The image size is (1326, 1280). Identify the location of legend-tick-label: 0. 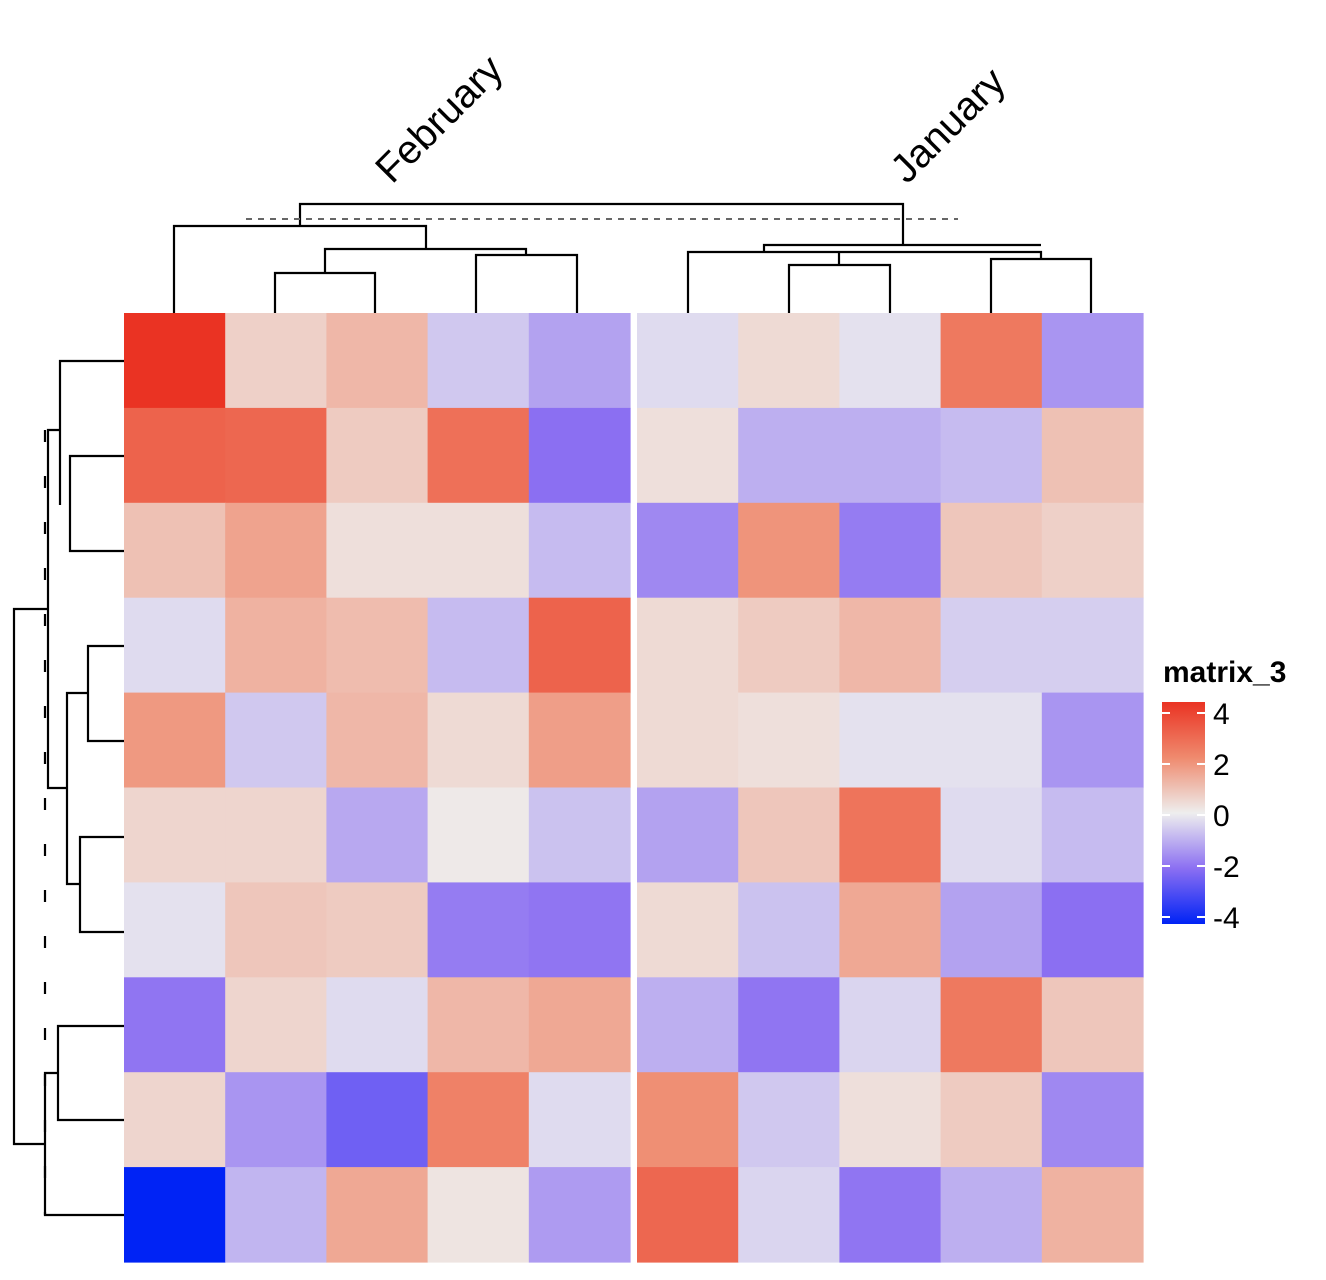
(1221, 816).